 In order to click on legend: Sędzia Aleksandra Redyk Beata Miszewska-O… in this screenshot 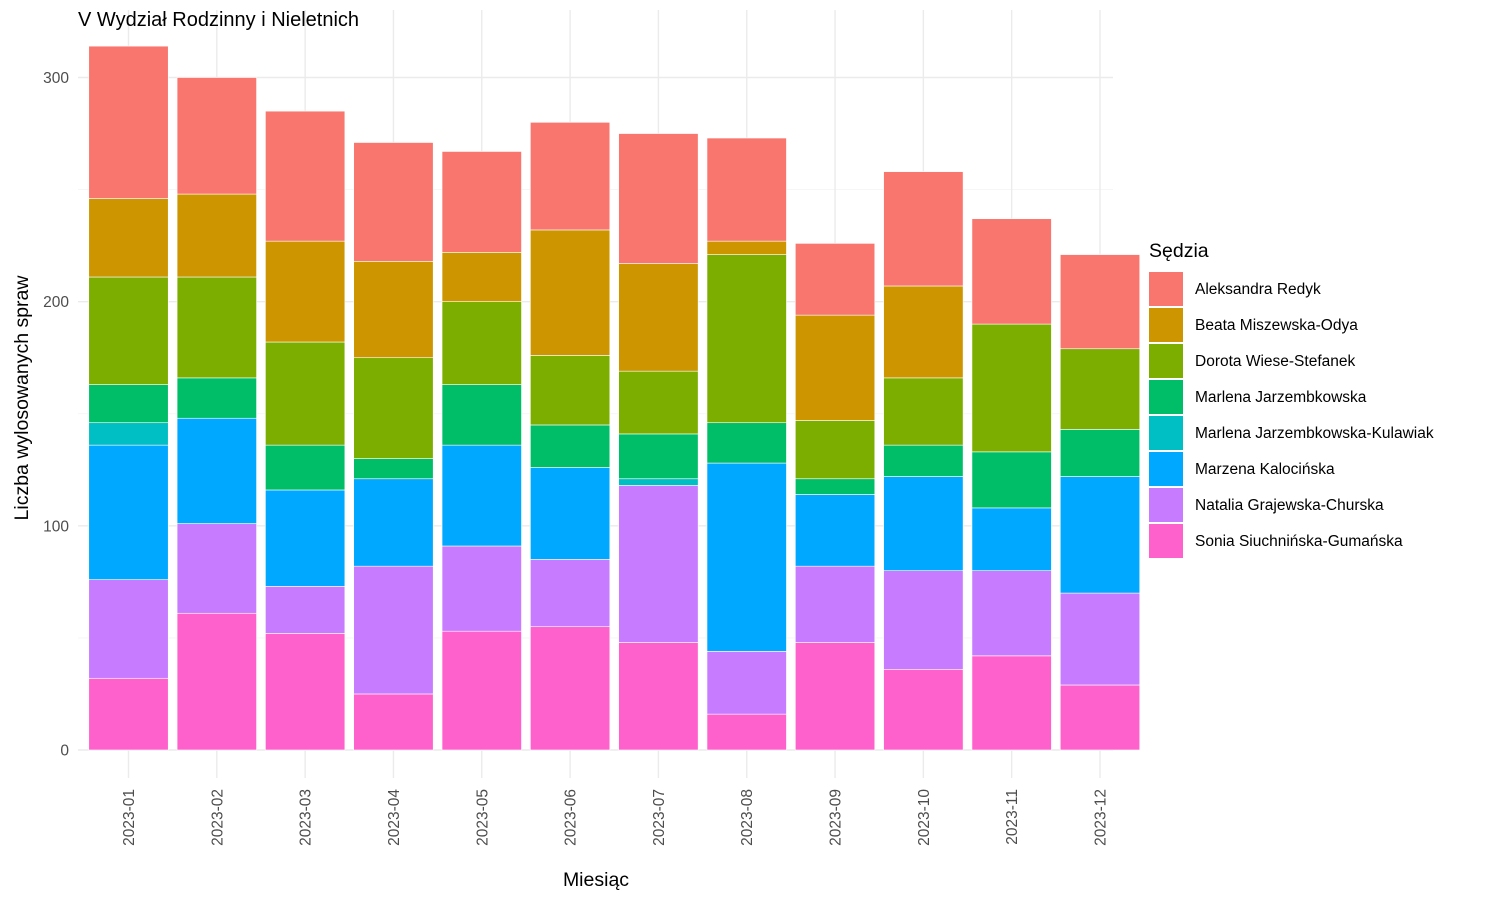, I will do `click(1291, 399)`.